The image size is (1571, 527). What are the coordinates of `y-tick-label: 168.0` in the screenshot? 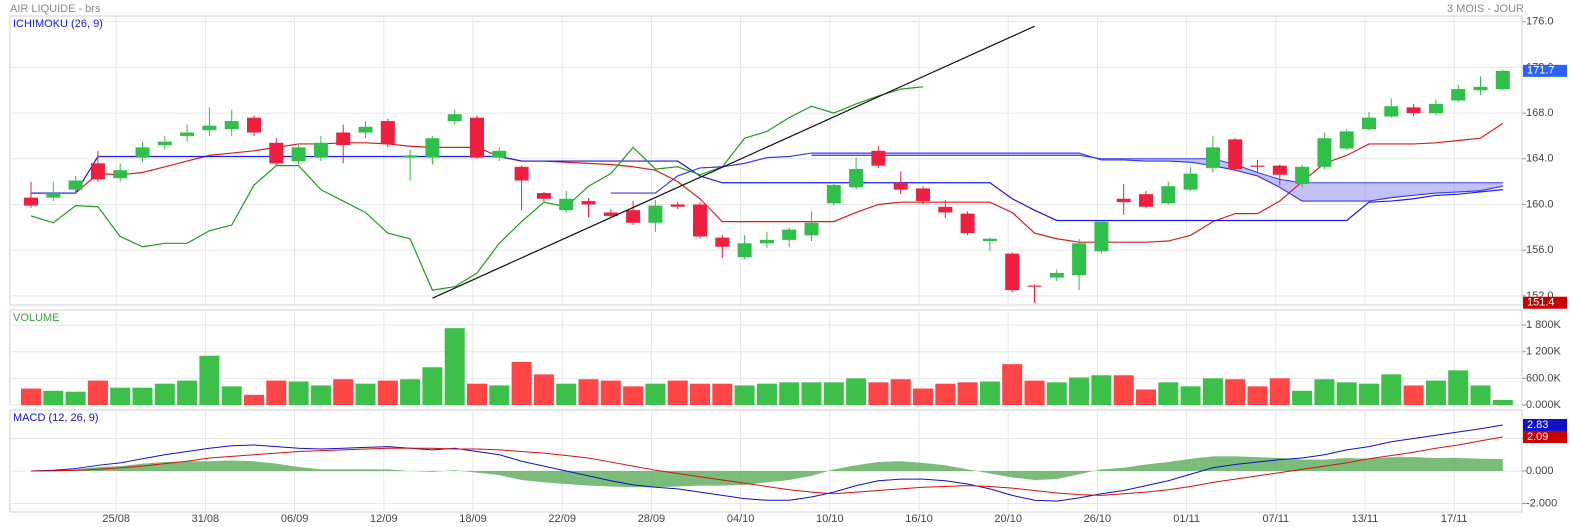 It's located at (1540, 113).